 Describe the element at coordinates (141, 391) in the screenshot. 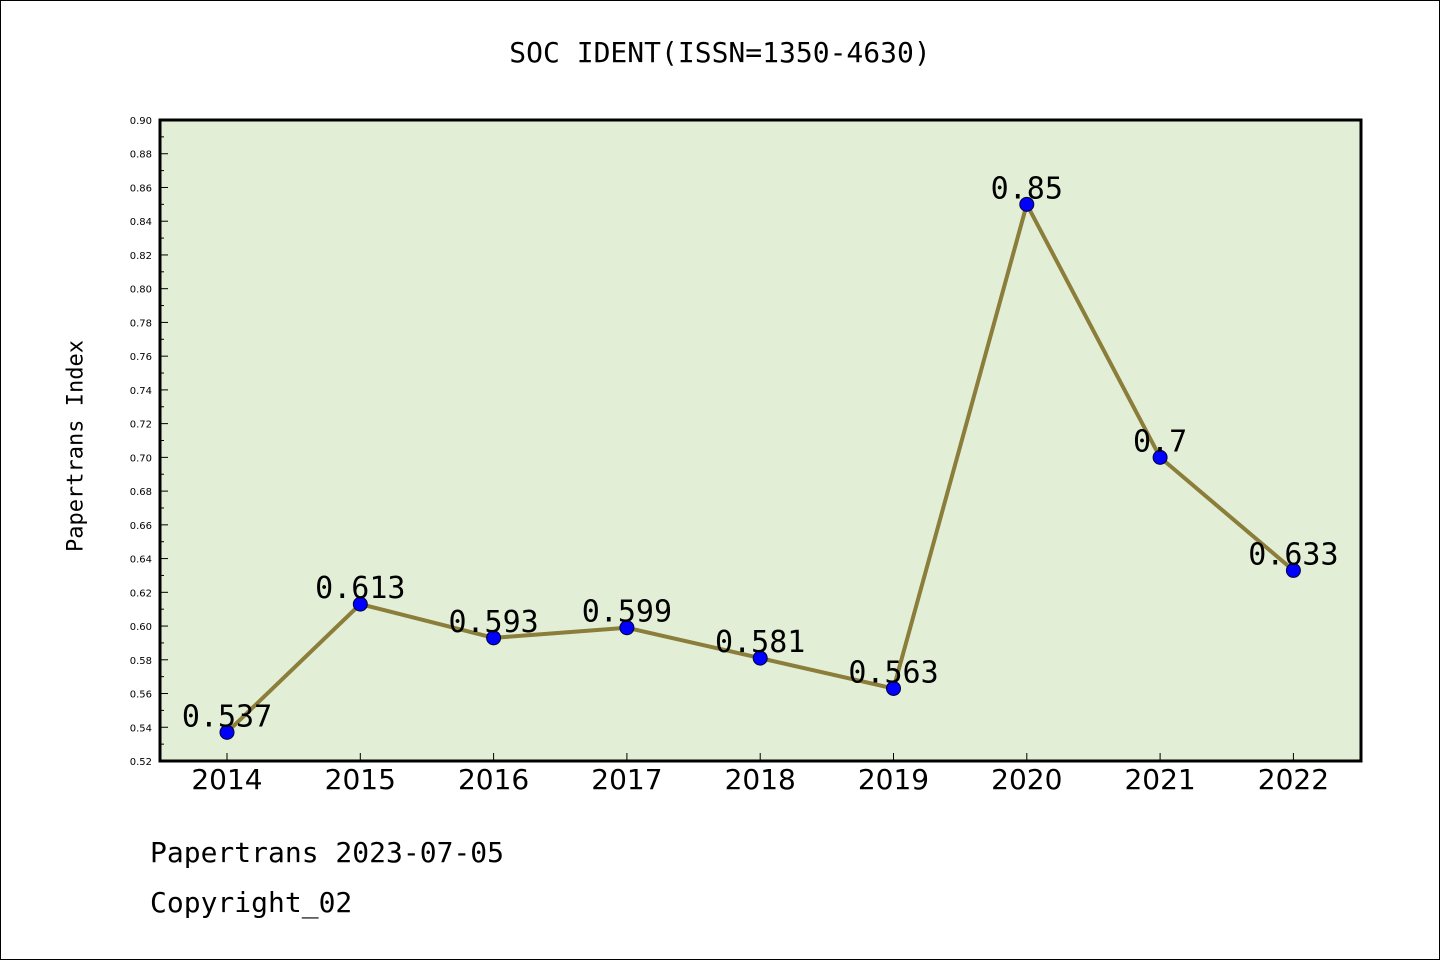

I see `y-tick-label: 0.74` at that location.